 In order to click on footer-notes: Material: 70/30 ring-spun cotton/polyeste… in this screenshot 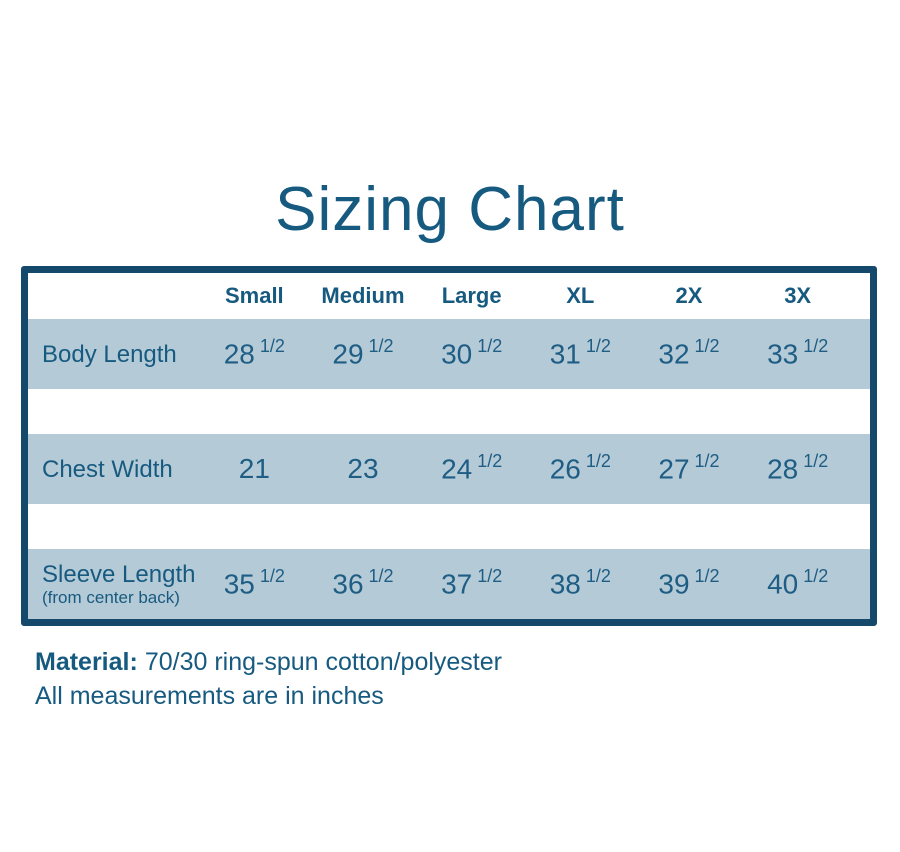, I will do `click(268, 679)`.